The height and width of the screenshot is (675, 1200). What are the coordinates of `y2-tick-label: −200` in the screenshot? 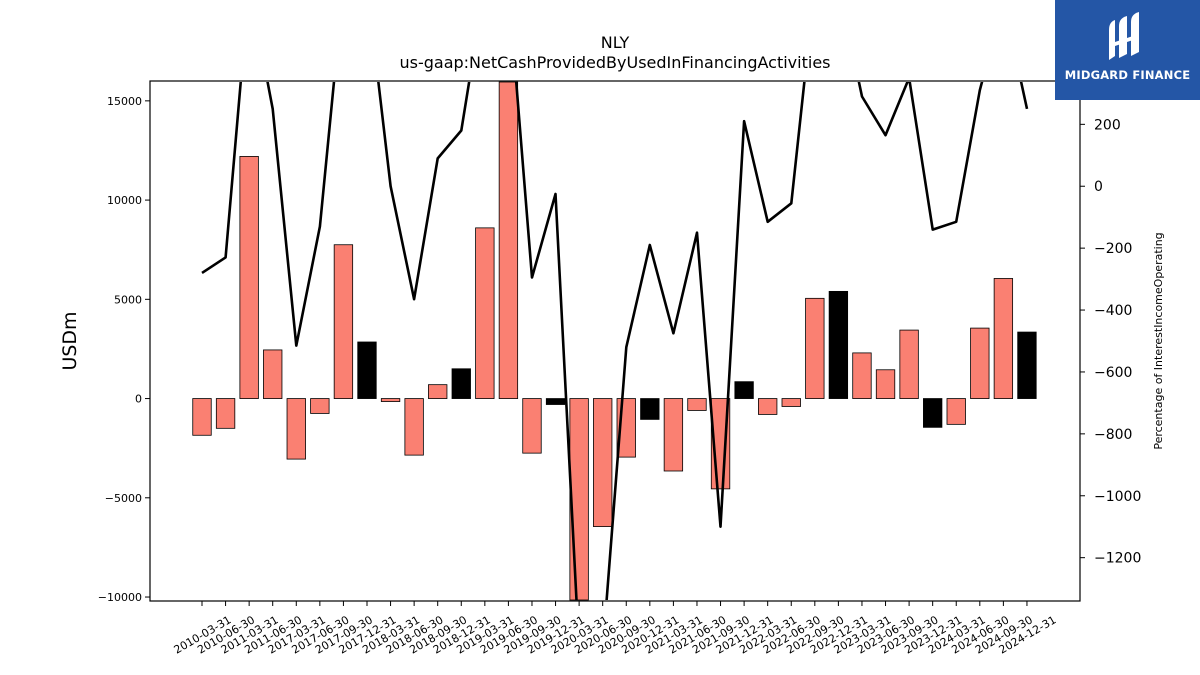 It's located at (1113, 249).